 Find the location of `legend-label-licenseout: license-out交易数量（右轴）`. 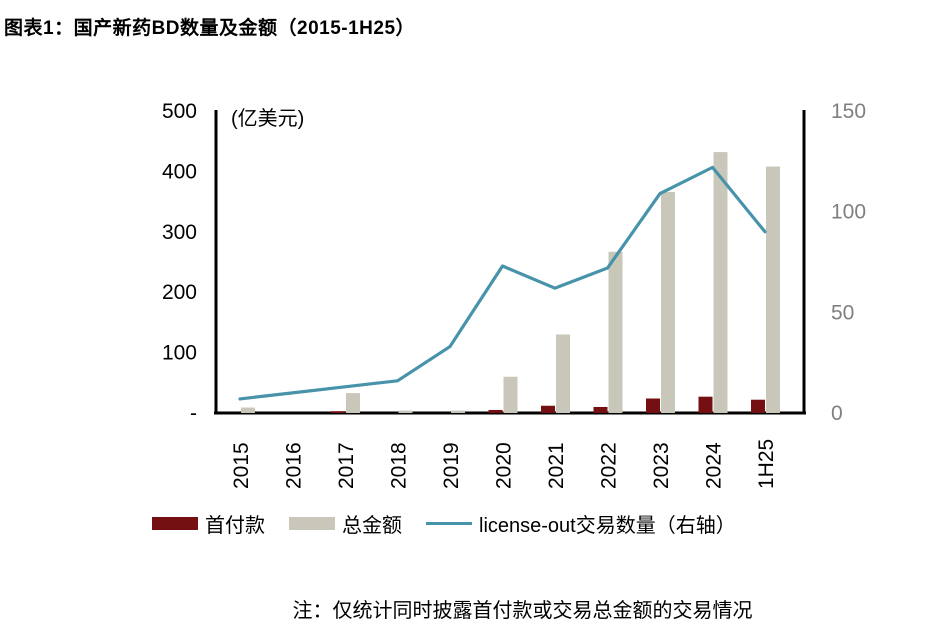

legend-label-licenseout: license-out交易数量（右轴） is located at coordinates (607, 526).